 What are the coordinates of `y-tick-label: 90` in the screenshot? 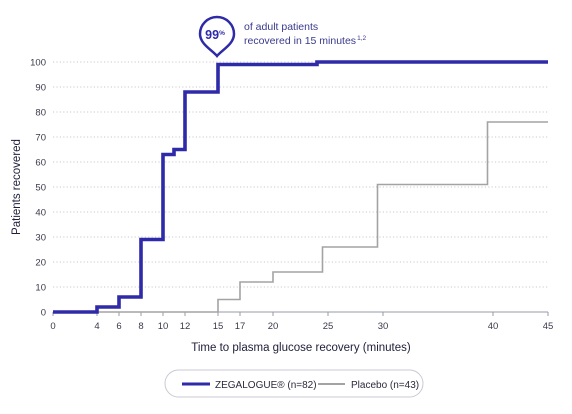 It's located at (40, 88).